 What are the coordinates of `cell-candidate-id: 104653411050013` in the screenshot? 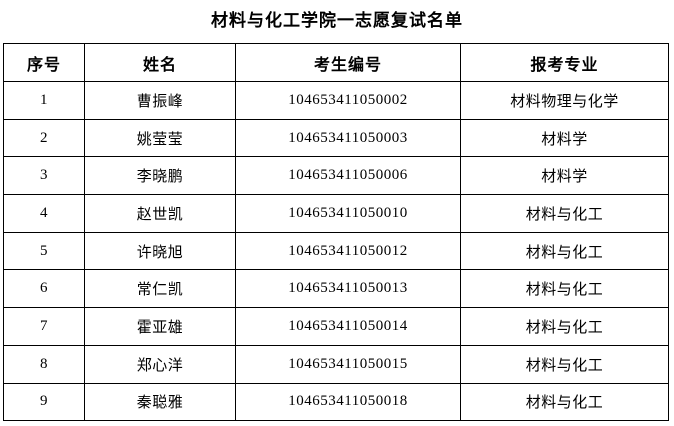 It's located at (348, 289).